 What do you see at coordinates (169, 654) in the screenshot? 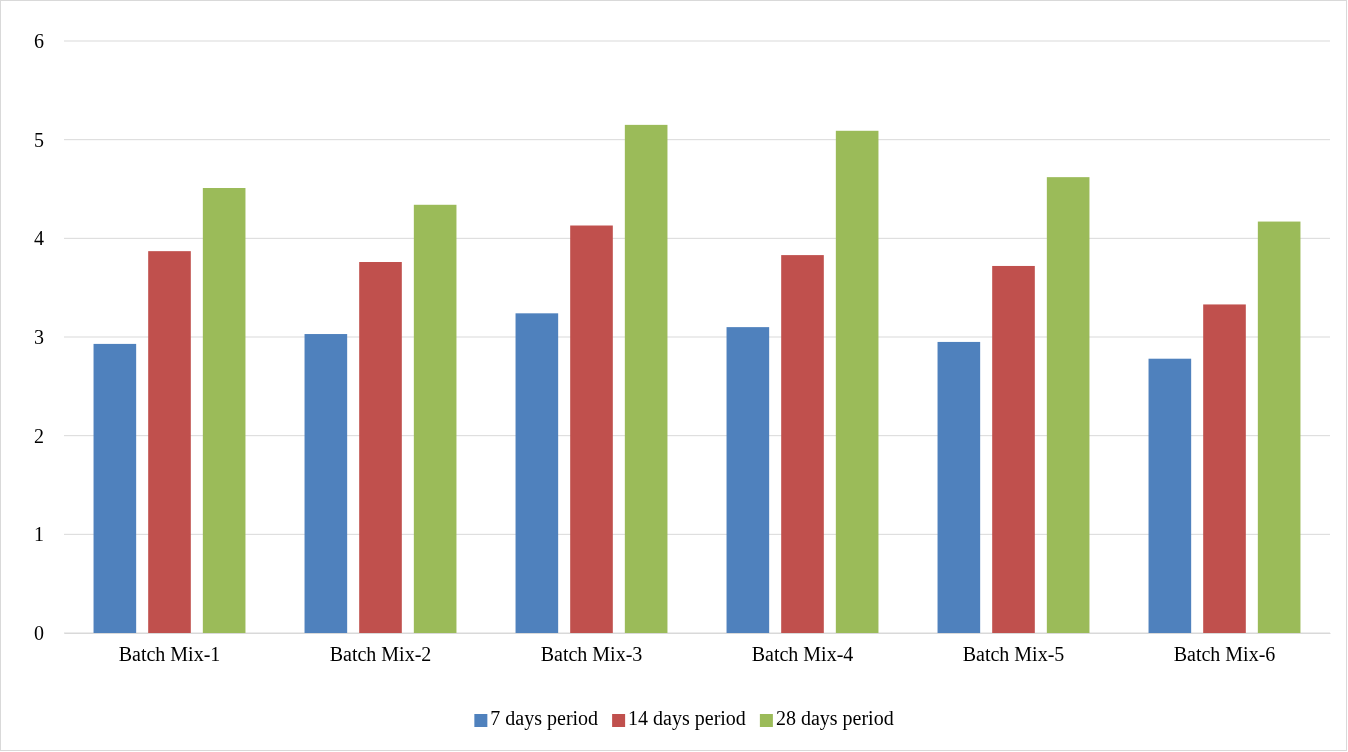
I see `x-tick-label: Batch Mix-1` at bounding box center [169, 654].